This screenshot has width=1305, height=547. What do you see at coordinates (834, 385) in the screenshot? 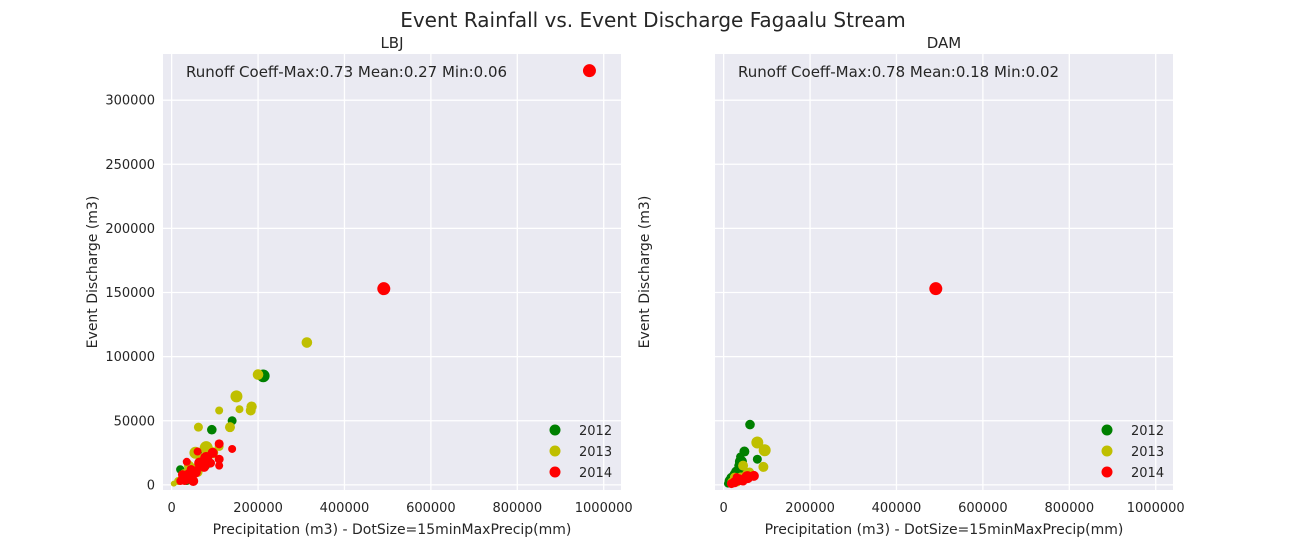
I see `series-2014` at bounding box center [834, 385].